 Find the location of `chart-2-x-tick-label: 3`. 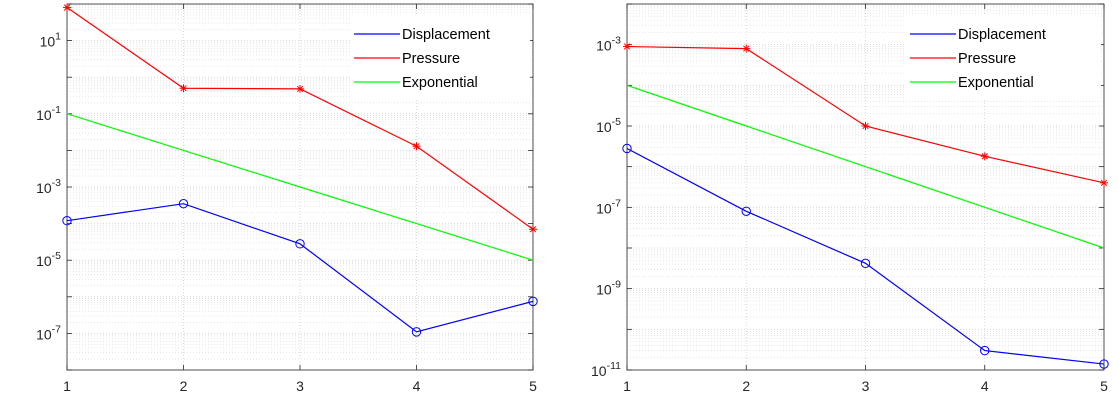

chart-2-x-tick-label: 3 is located at coordinates (866, 386).